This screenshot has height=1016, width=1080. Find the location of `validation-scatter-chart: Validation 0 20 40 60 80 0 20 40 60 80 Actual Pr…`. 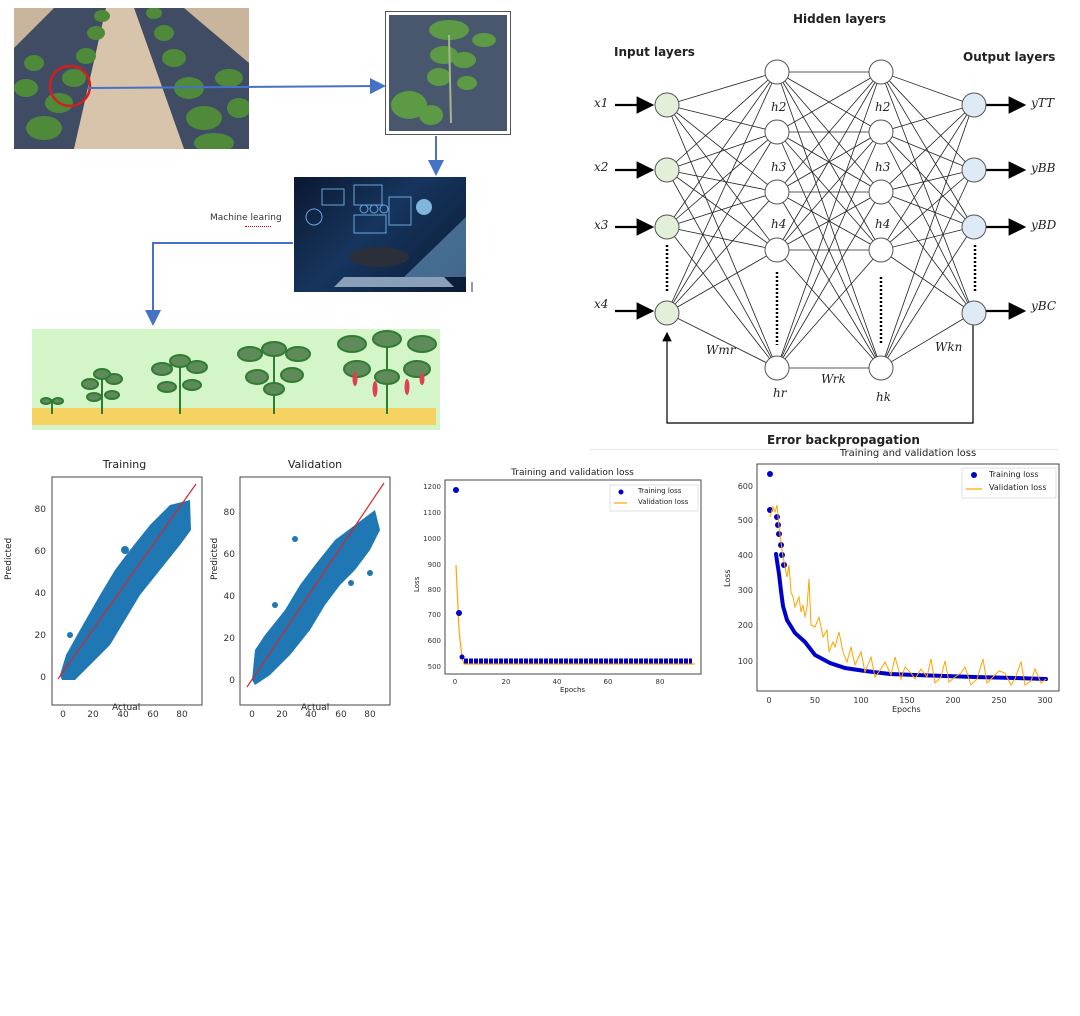

validation-scatter-chart: Validation 0 20 40 60 80 0 20 40 60 80 Actual Pr… is located at coordinates (307, 587).